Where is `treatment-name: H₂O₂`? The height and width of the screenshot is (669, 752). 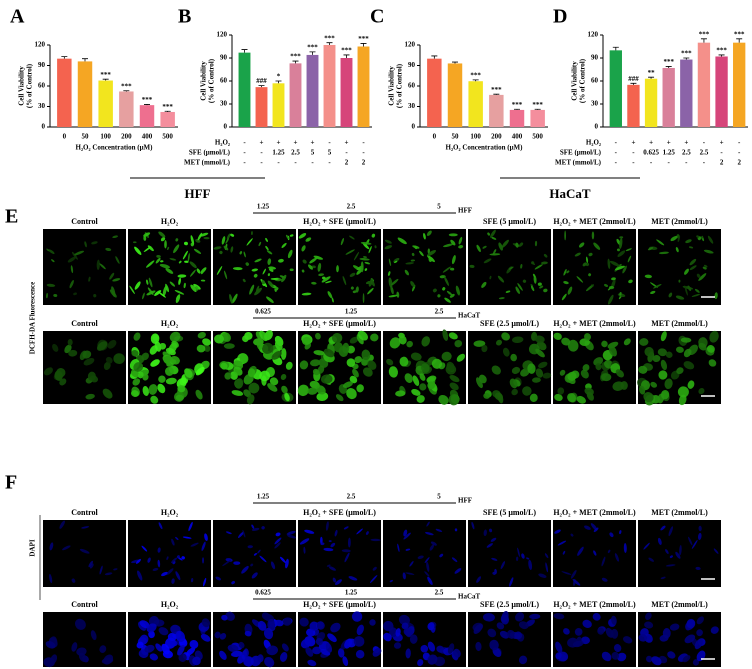 treatment-name: H₂O₂ is located at coordinates (593, 143).